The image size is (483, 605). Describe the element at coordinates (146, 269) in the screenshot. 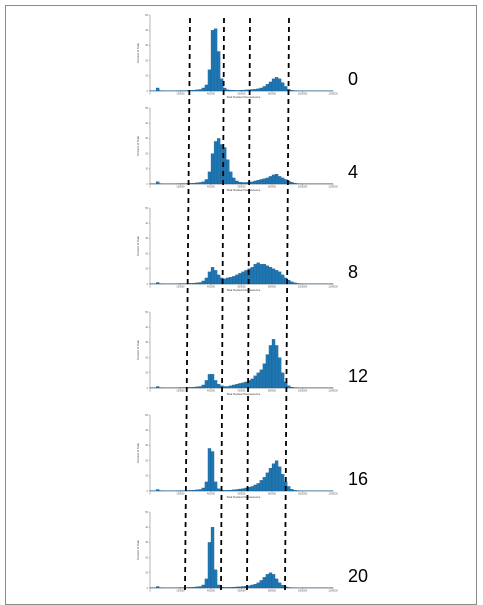

I see `y-tick-label: 10` at that location.